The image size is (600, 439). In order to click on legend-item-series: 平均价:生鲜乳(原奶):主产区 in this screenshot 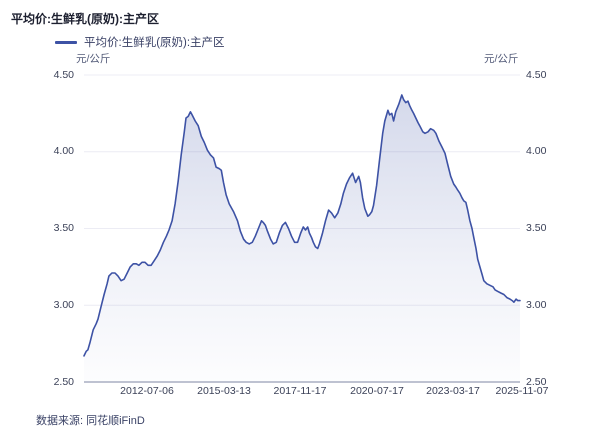, I will do `click(140, 42)`.